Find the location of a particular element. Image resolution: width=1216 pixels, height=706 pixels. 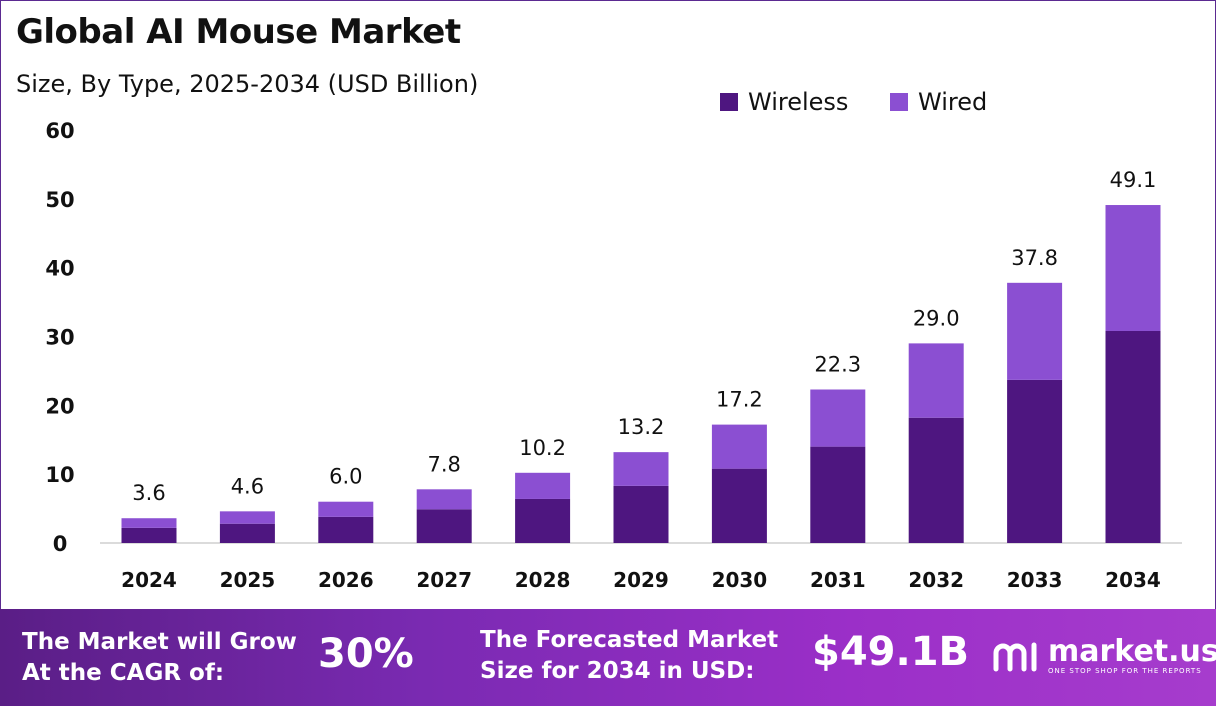

total-label-2025: 4.6 is located at coordinates (247, 486).